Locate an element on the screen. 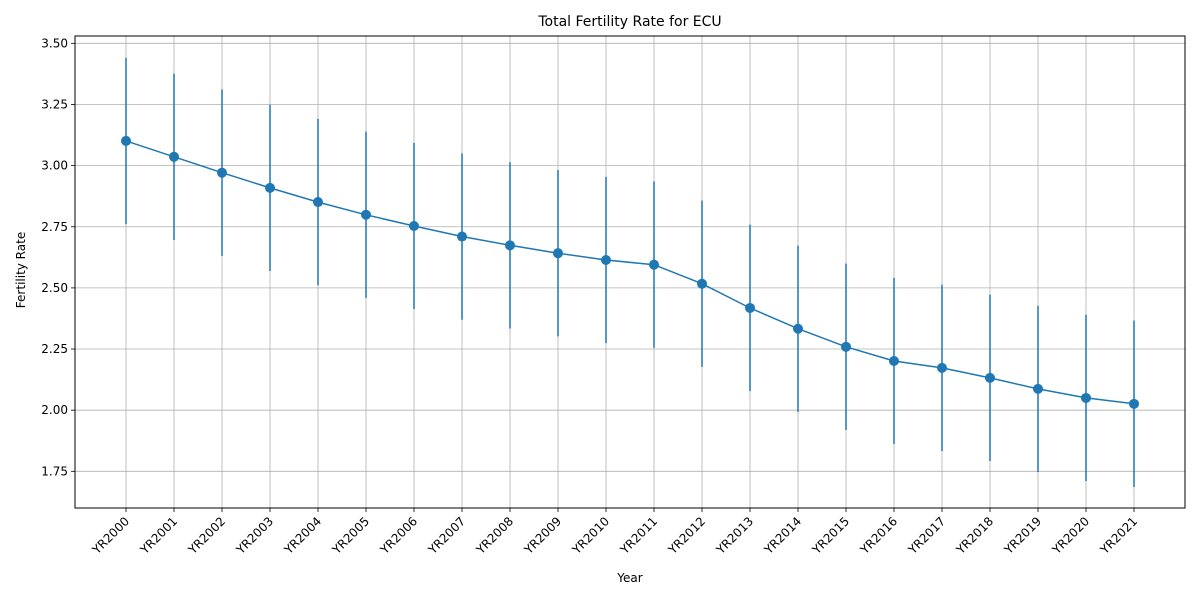  x-tick-label: YR2019 is located at coordinates (1022, 535).